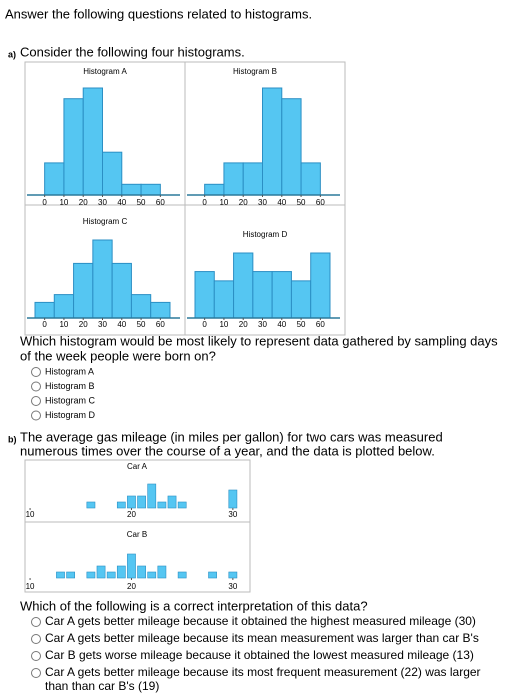 The image size is (509, 700). Describe the element at coordinates (255, 71) in the screenshot. I see `chart-title: Histogram B` at that location.